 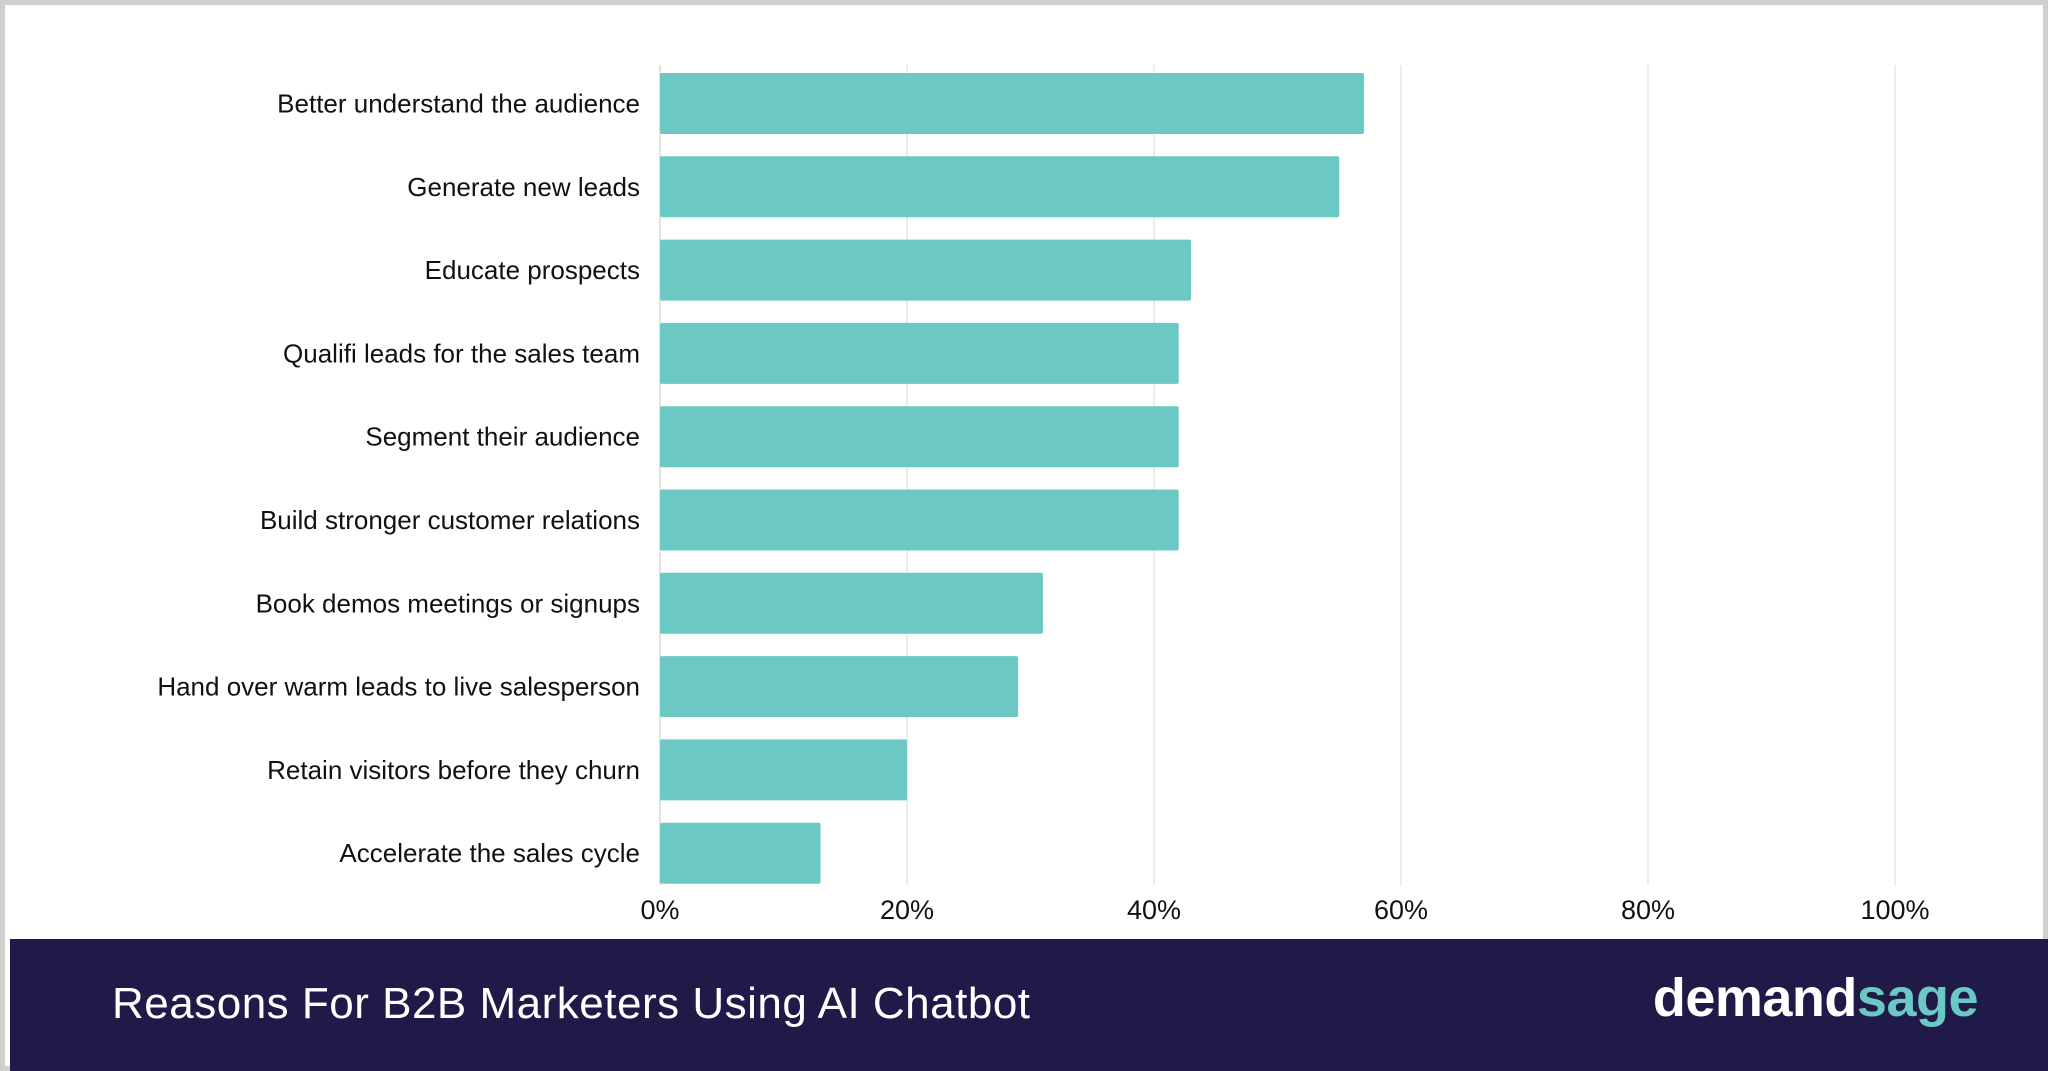 What do you see at coordinates (398, 687) in the screenshot?
I see `category-label: Hand over warm leads to live salesperson` at bounding box center [398, 687].